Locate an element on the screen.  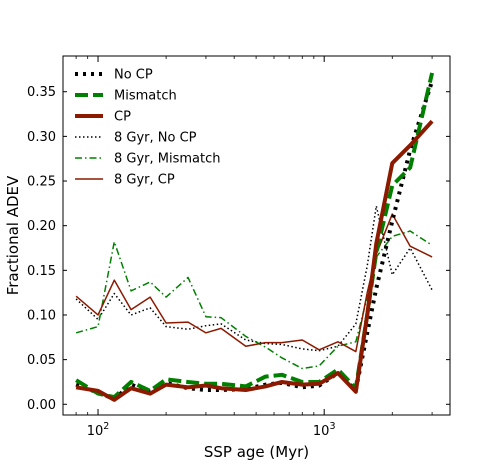
legend-item: No CP is located at coordinates (114, 75).